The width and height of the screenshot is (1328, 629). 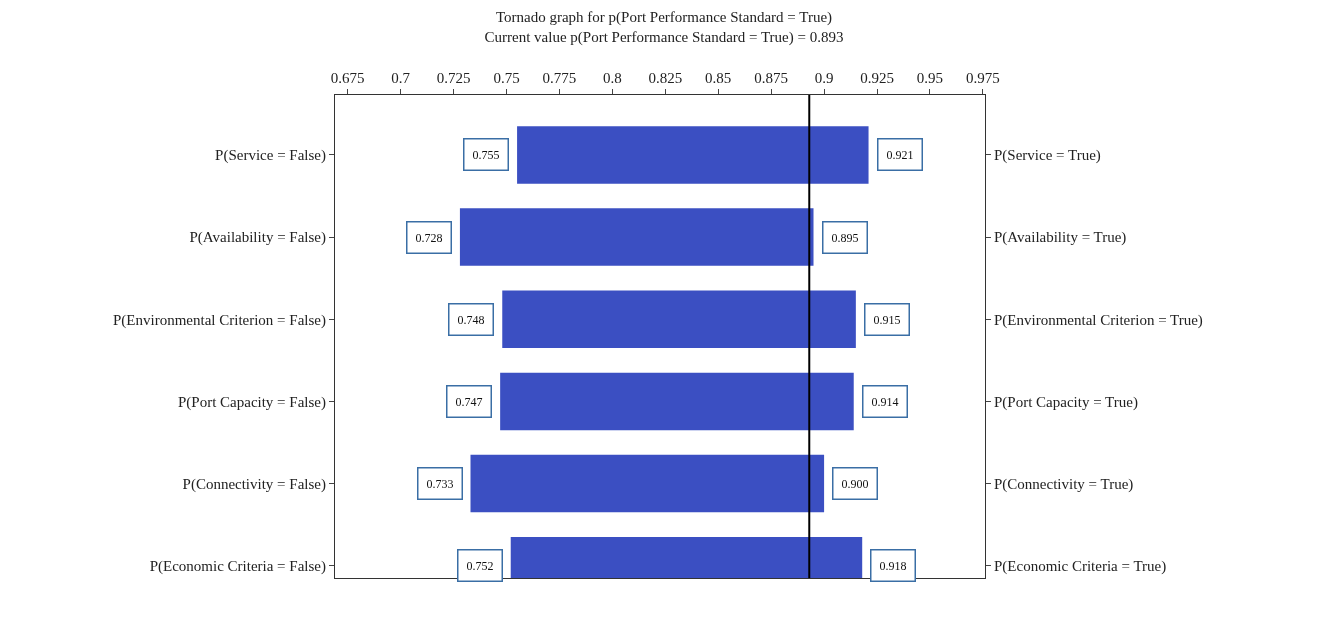 What do you see at coordinates (469, 401) in the screenshot?
I see `annotation: 0.747` at bounding box center [469, 401].